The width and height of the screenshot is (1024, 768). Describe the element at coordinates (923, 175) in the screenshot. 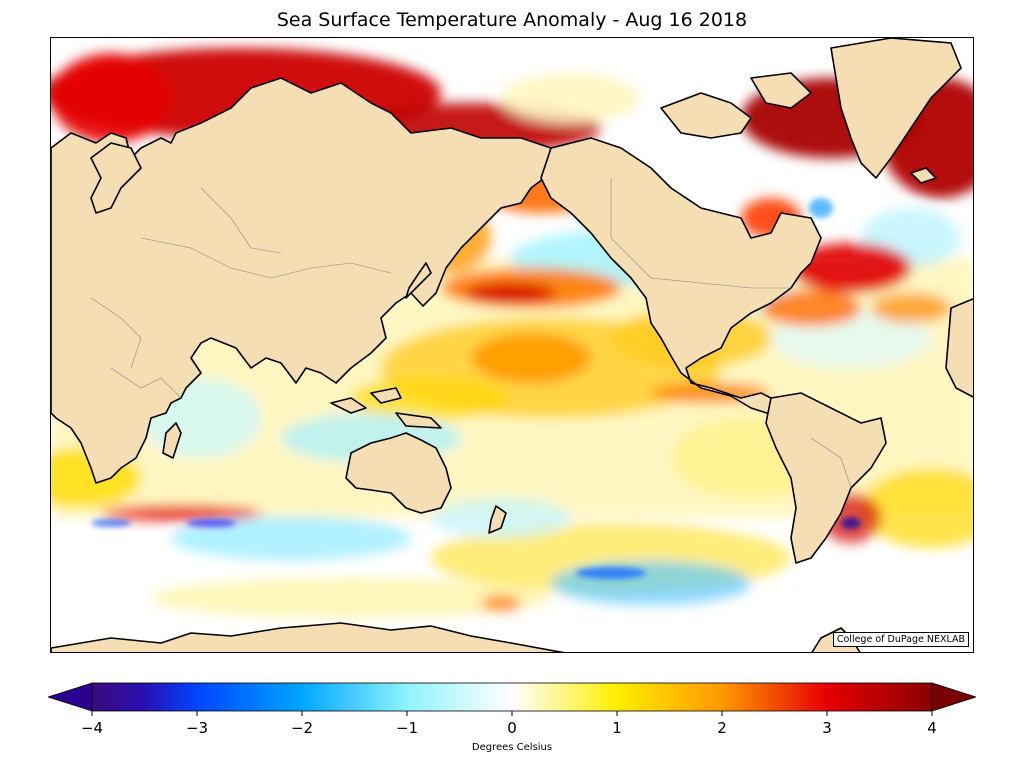

I see `iceland-land` at that location.